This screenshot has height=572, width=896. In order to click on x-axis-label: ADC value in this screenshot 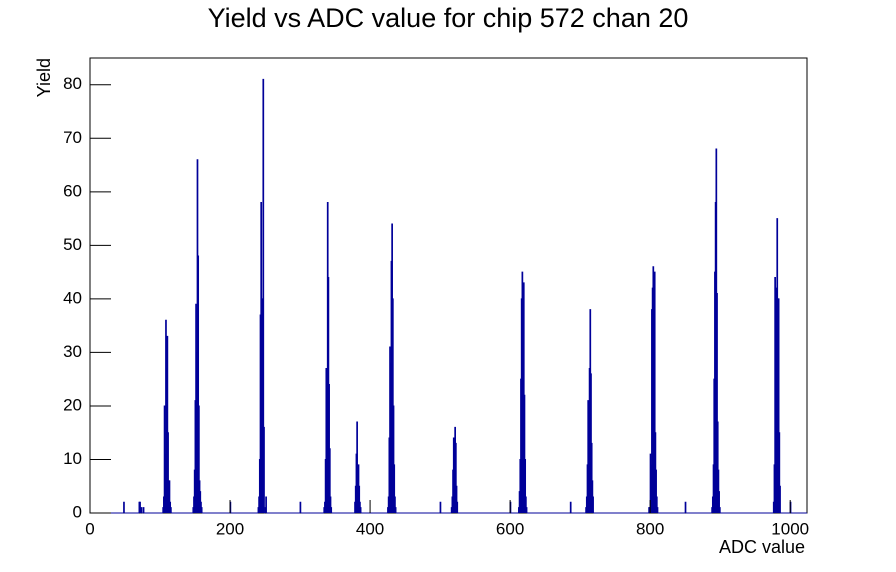, I will do `click(762, 547)`.